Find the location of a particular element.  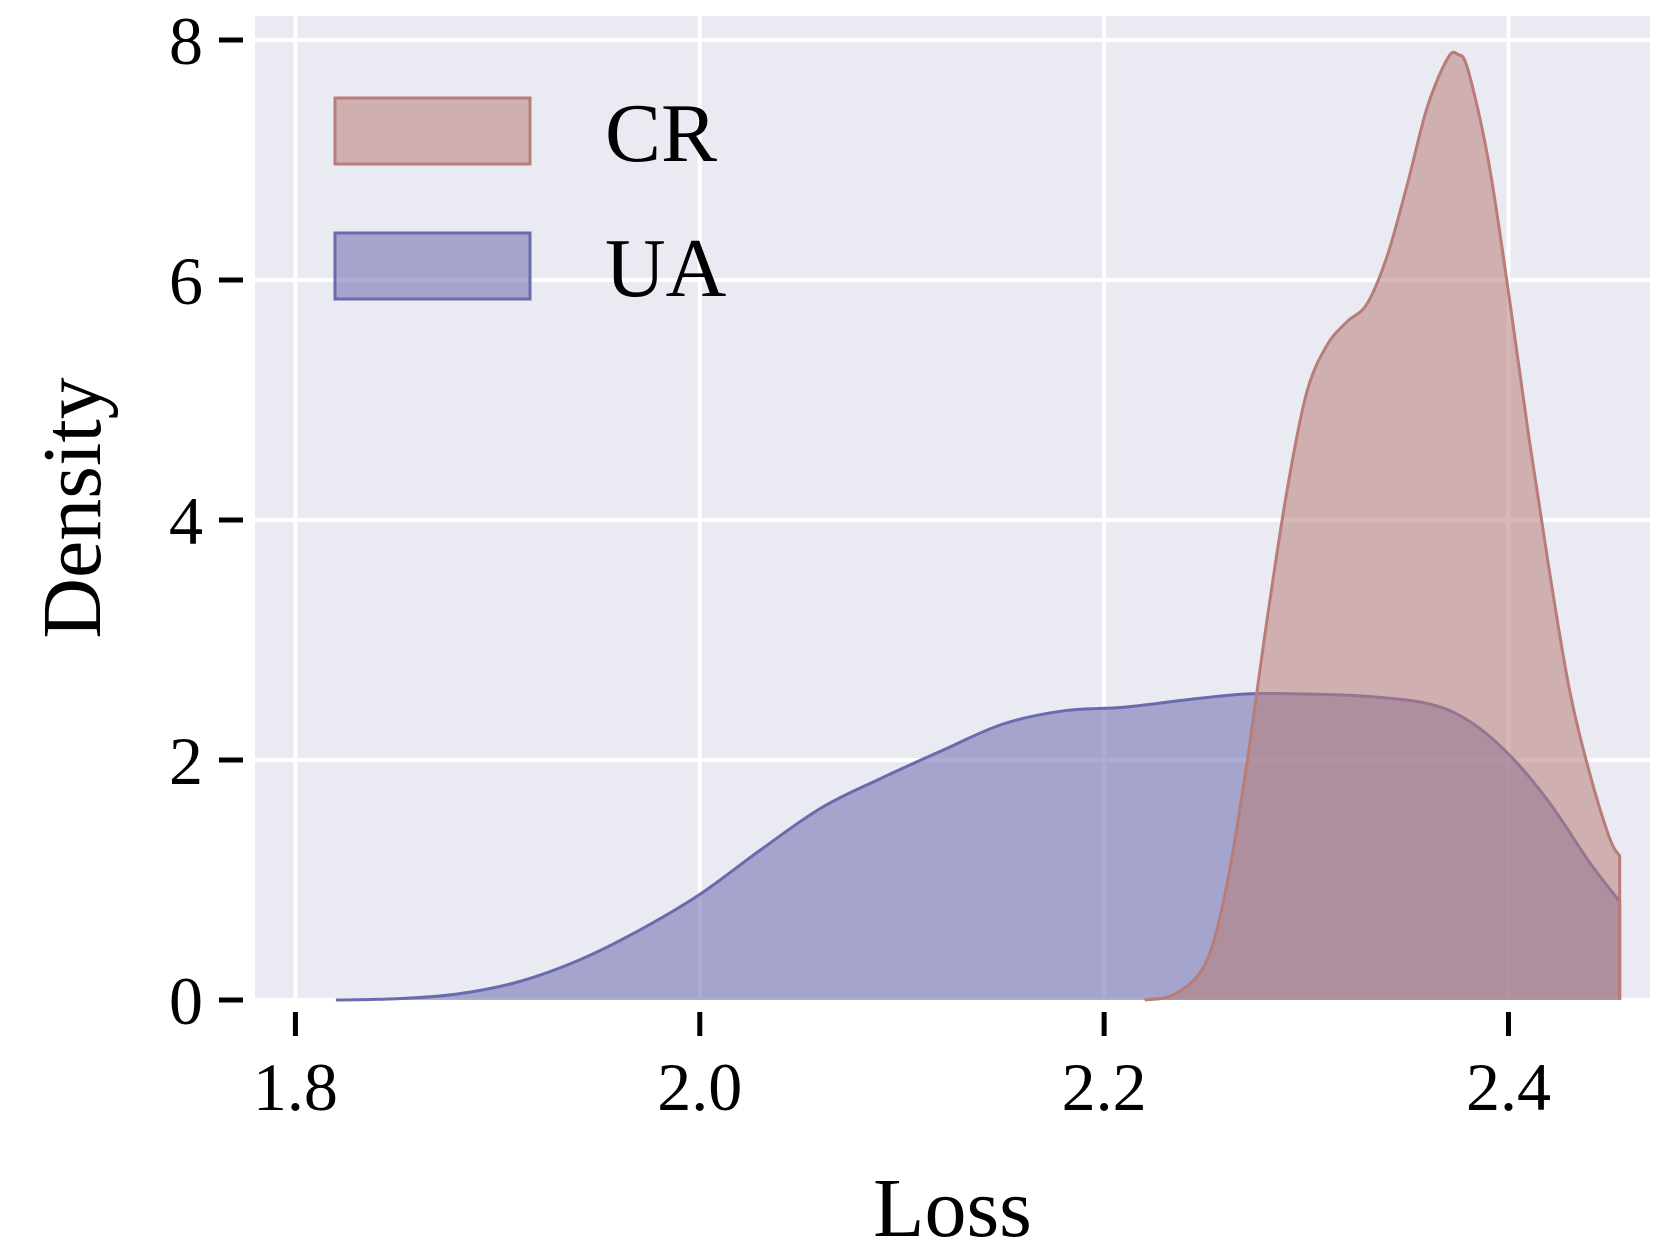

y-tick-label: 2 is located at coordinates (186, 761).